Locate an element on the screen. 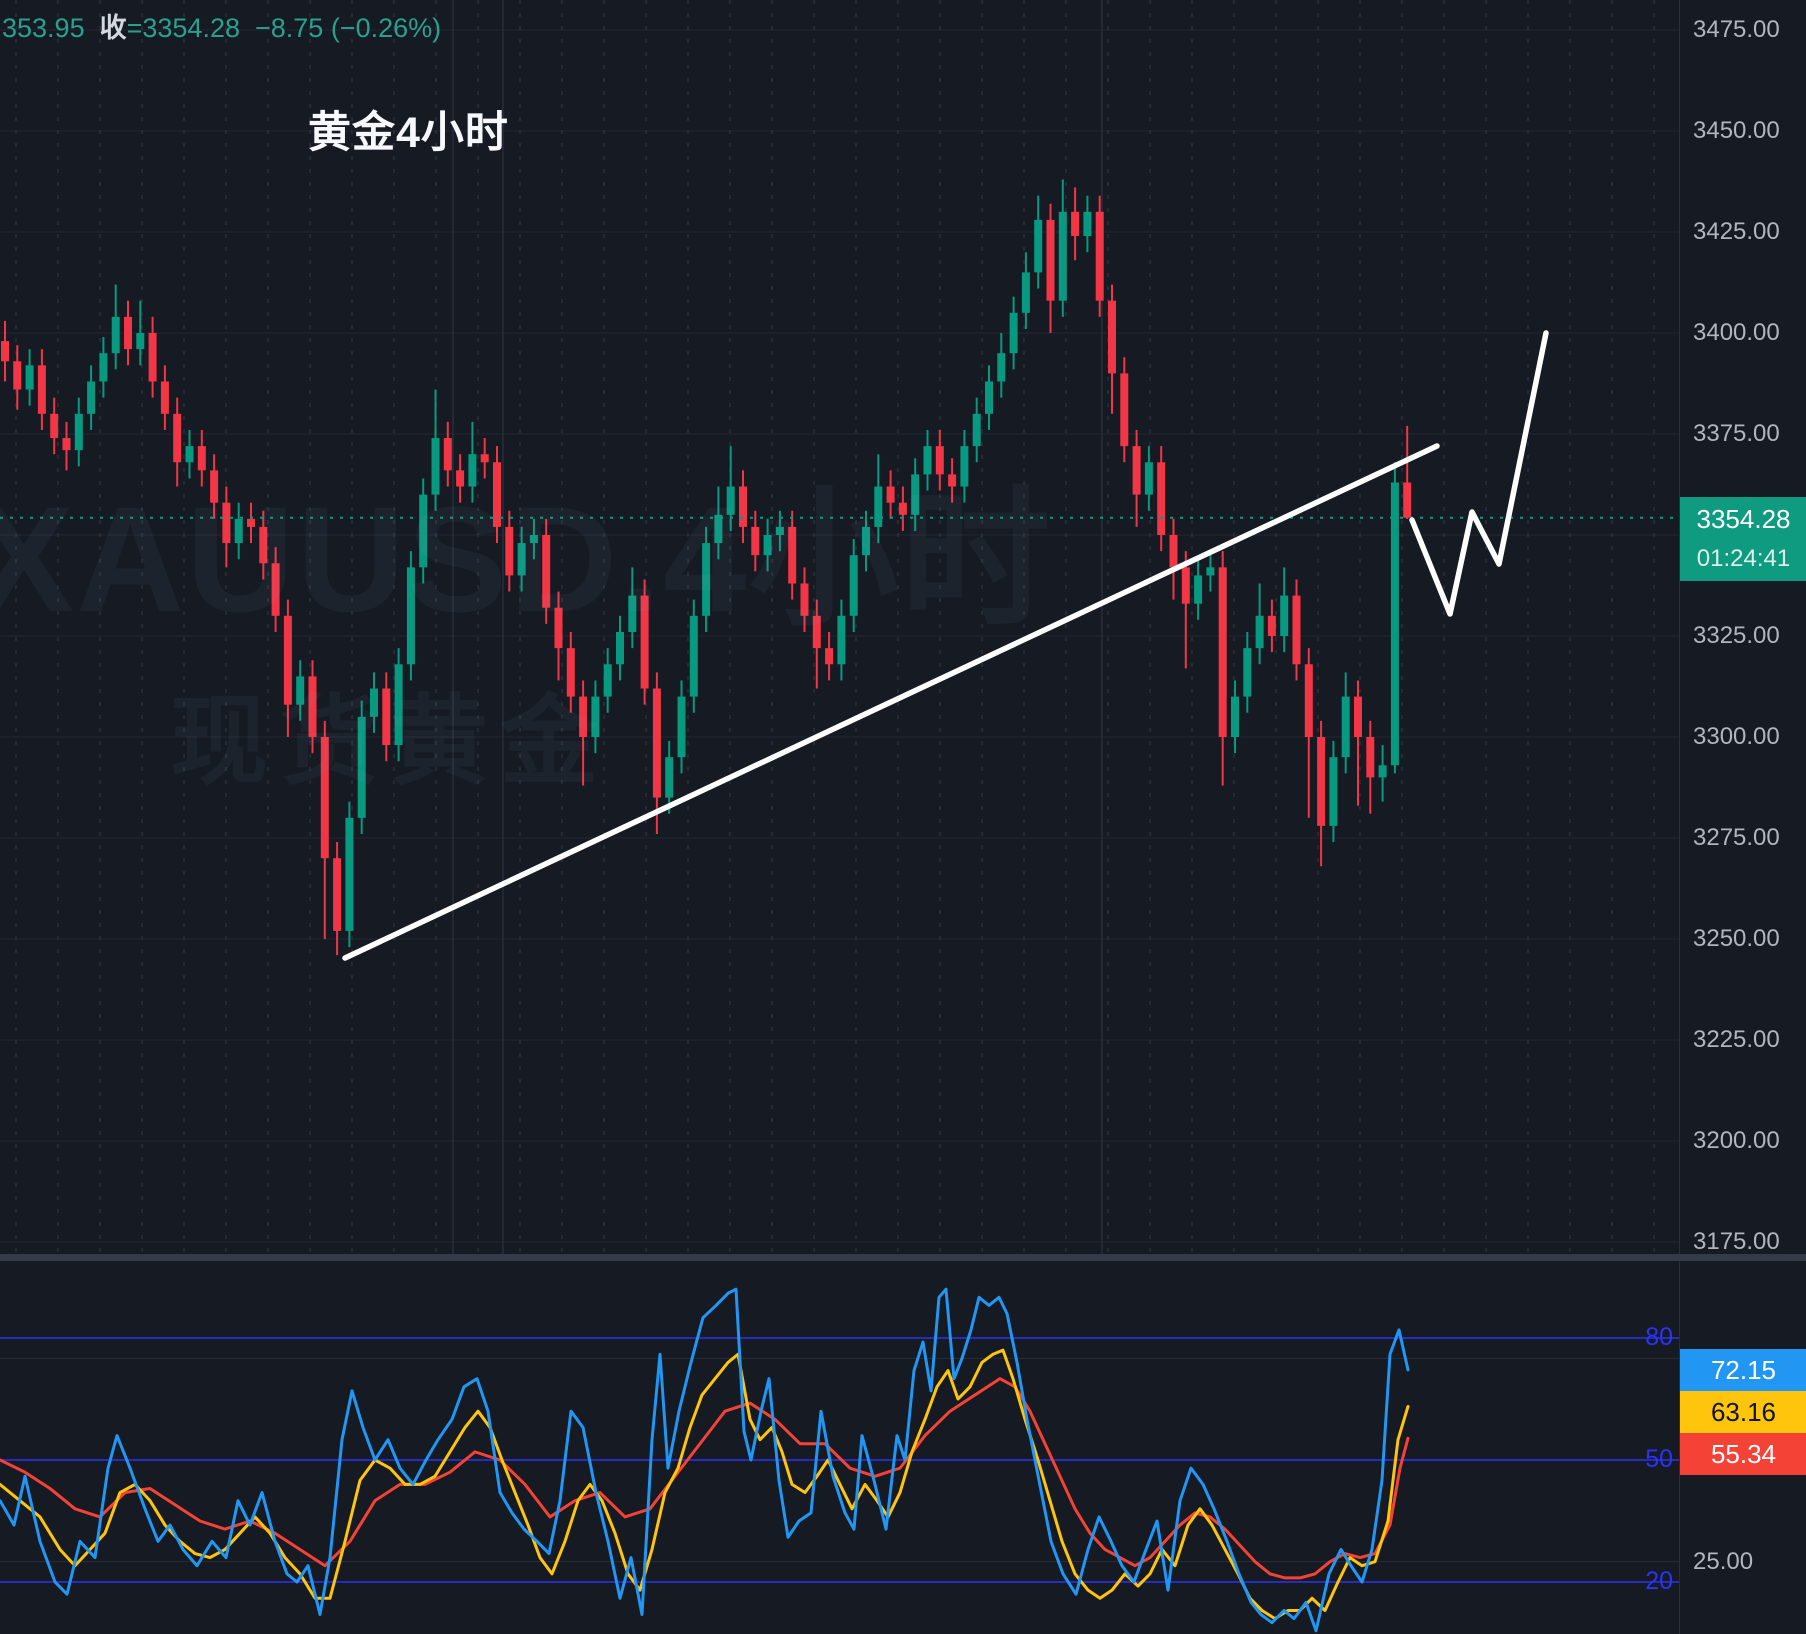 Image resolution: width=1806 pixels, height=1634 pixels. change-value: −8.75 (−0.26%) is located at coordinates (348, 28).